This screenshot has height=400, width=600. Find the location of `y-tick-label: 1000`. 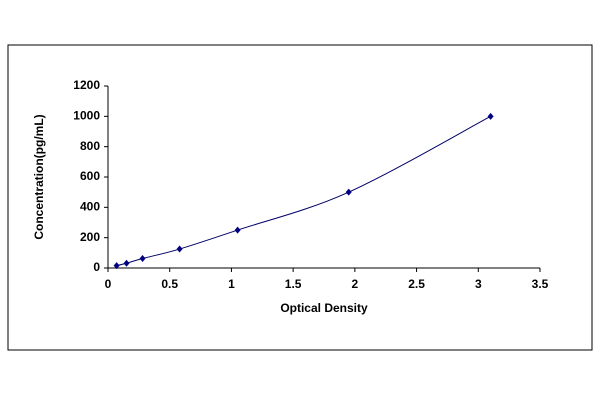

y-tick-label: 1000 is located at coordinates (86, 116).